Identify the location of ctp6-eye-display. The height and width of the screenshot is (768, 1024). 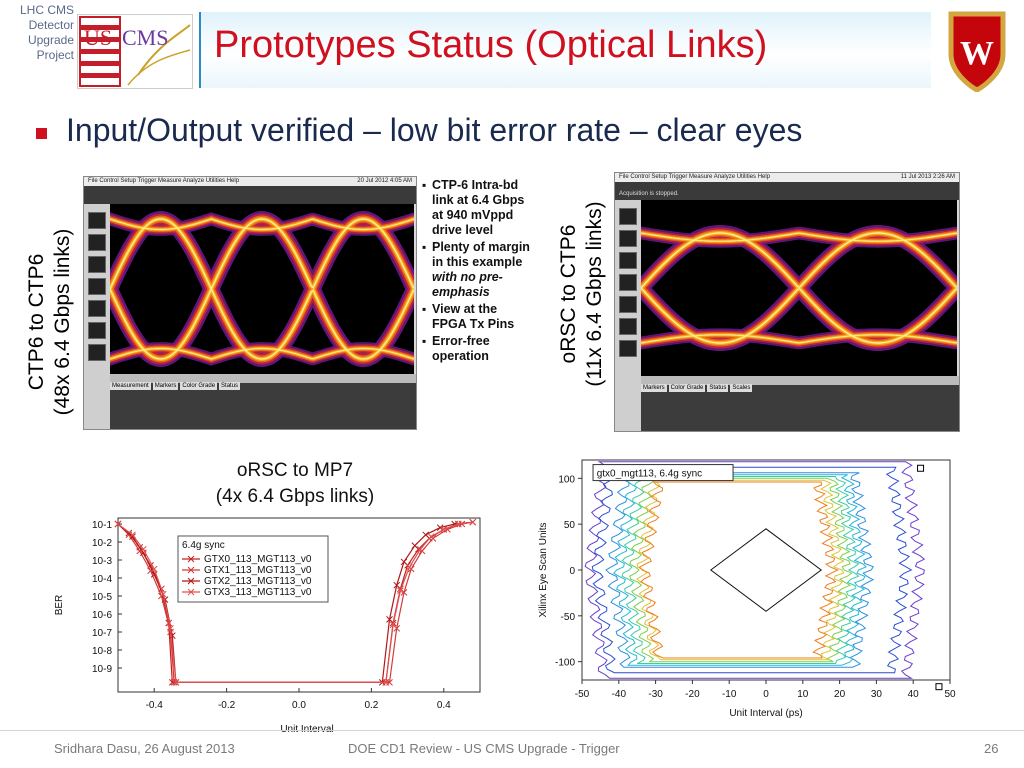
(250, 289).